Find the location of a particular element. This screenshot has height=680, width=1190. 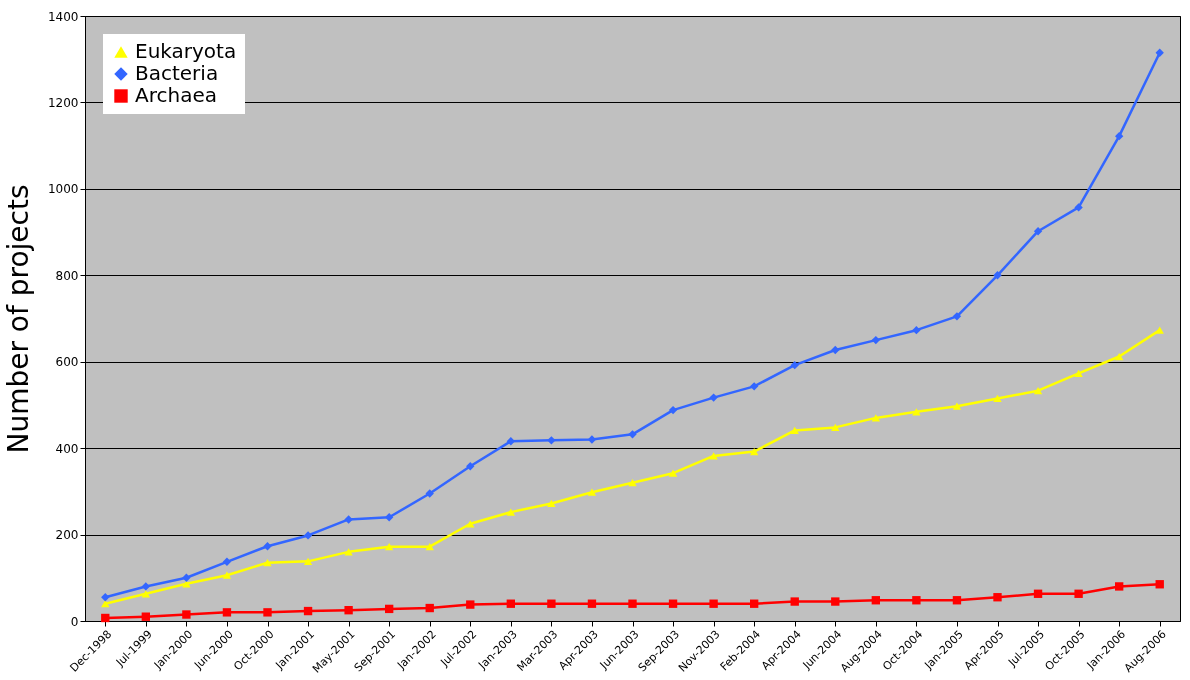

y-tick-label: 800 is located at coordinates (67, 275).